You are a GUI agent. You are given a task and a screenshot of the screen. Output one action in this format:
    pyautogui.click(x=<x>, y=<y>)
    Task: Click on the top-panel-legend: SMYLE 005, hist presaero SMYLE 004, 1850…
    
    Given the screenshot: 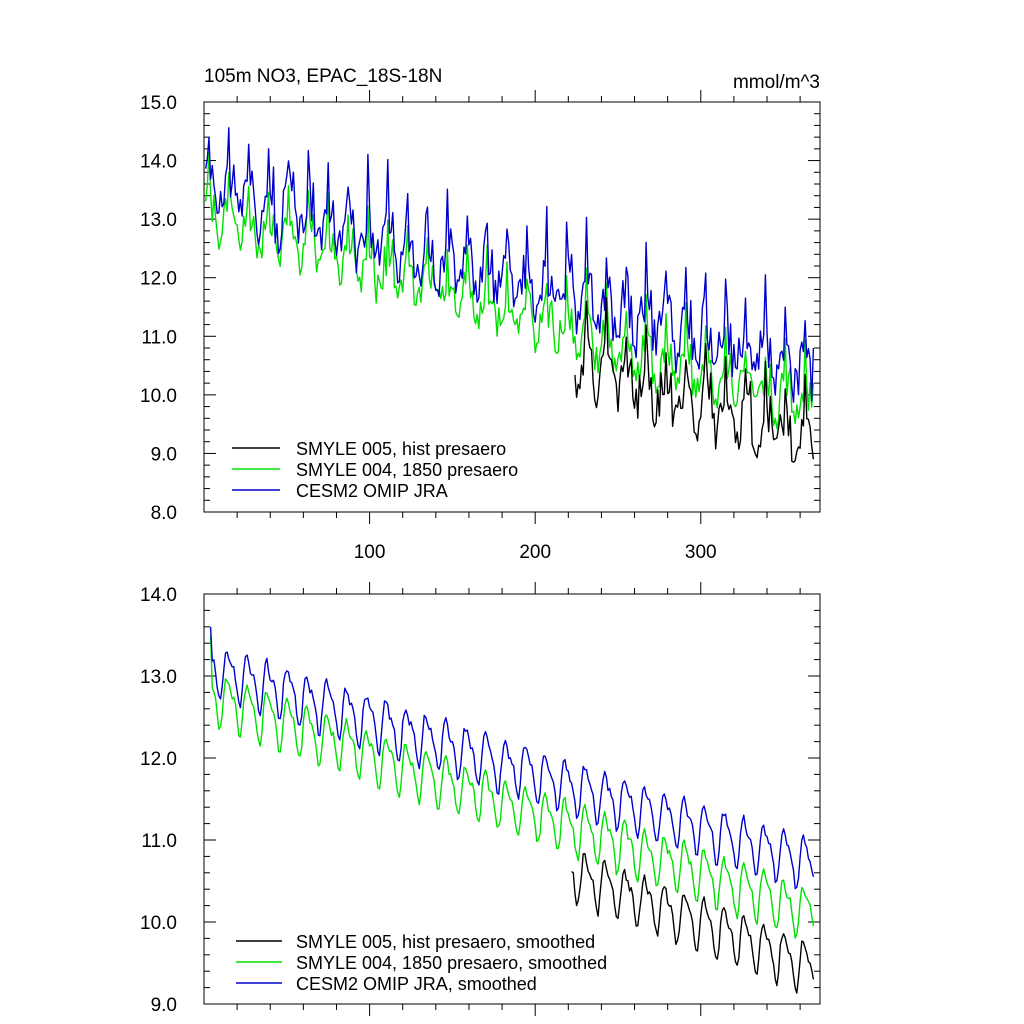 What is the action you would take?
    pyautogui.click(x=375, y=470)
    